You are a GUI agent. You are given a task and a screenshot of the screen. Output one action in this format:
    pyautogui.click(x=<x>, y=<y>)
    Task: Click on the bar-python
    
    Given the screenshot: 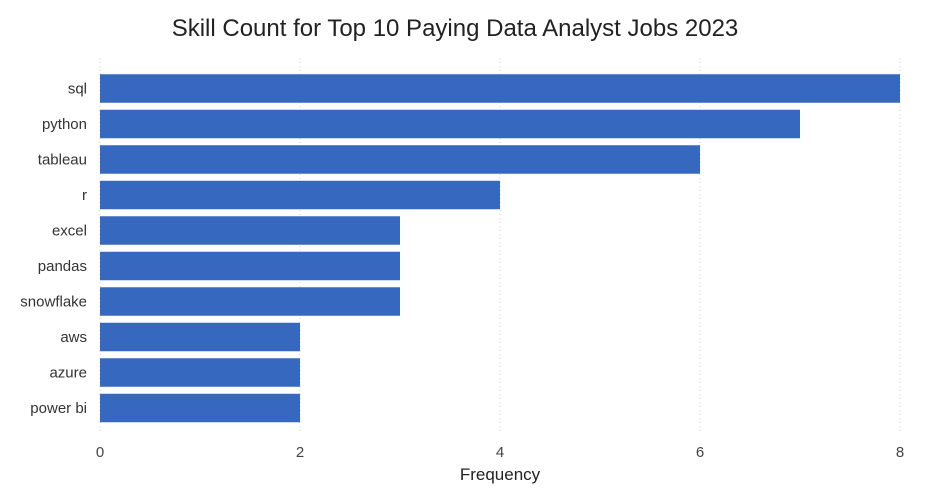 What is the action you would take?
    pyautogui.click(x=450, y=124)
    